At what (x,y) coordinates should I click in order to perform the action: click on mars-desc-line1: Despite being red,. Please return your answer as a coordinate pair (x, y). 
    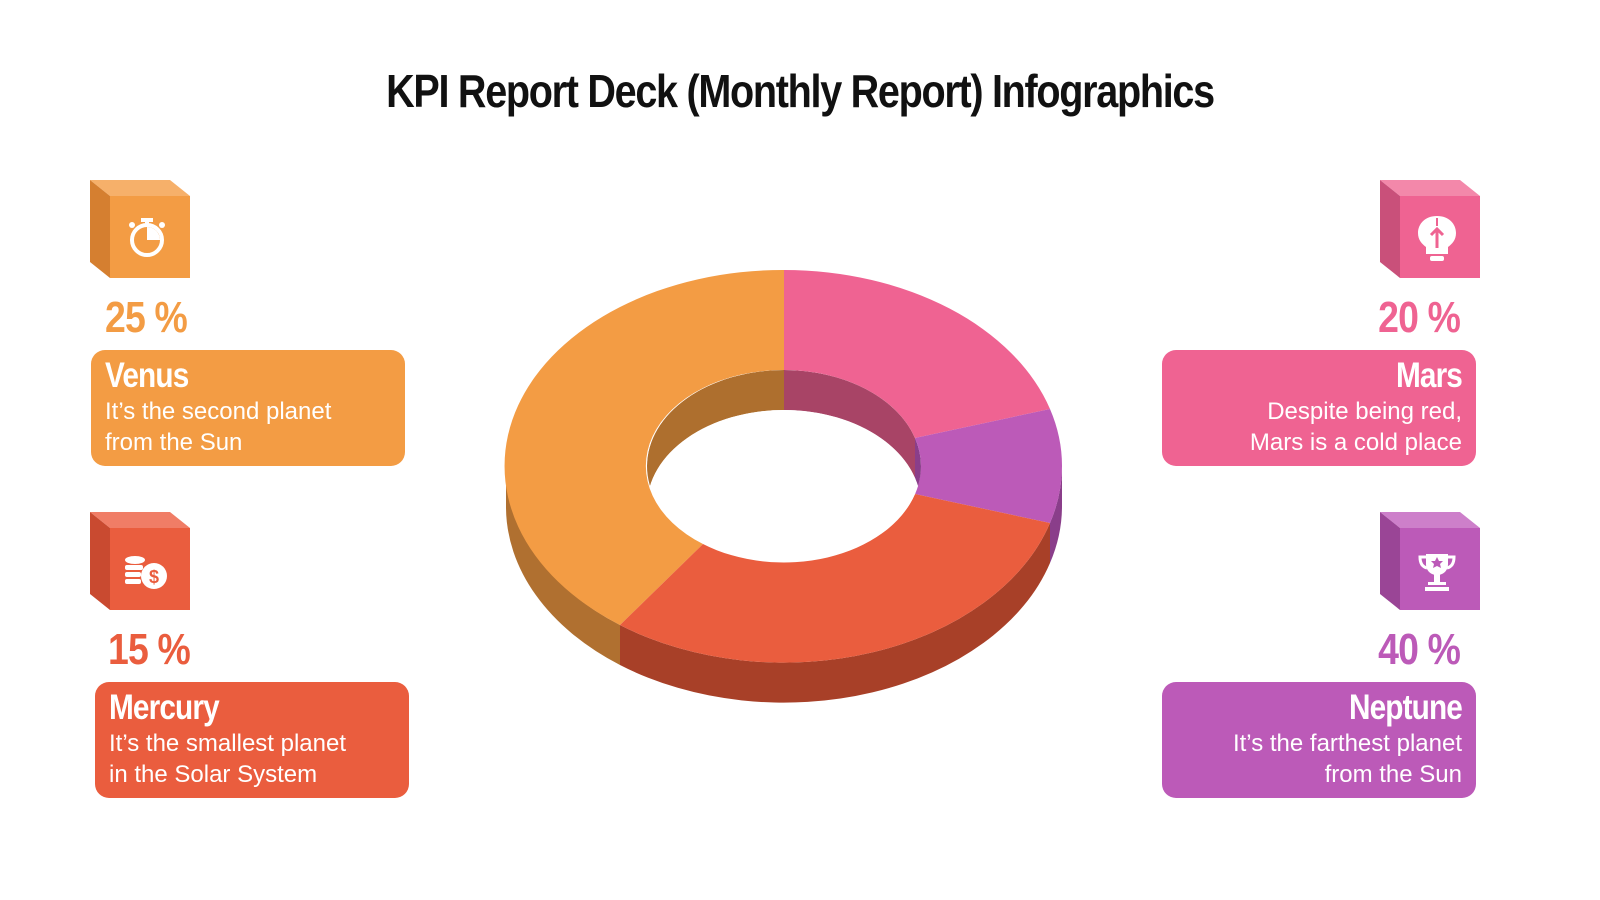
    Looking at the image, I should click on (1364, 411).